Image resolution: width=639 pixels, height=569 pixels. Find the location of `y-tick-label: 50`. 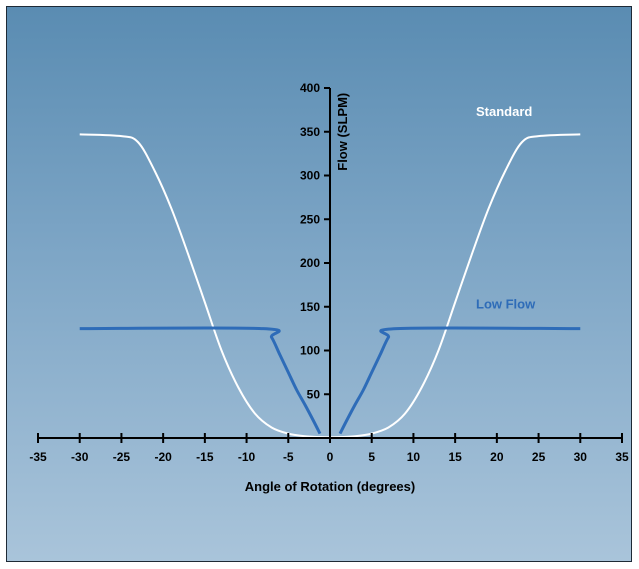

y-tick-label: 50 is located at coordinates (314, 394).